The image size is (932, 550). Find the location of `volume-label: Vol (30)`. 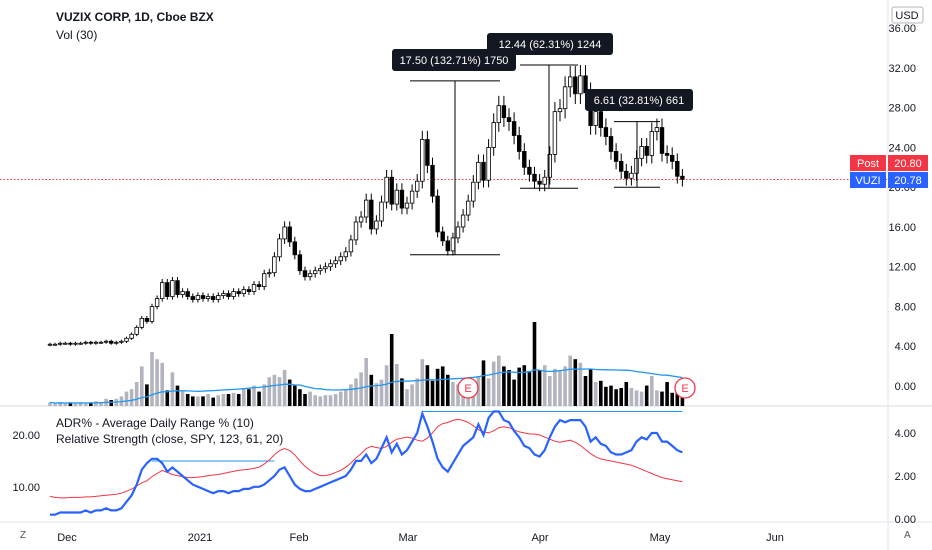

volume-label: Vol (30) is located at coordinates (77, 35).